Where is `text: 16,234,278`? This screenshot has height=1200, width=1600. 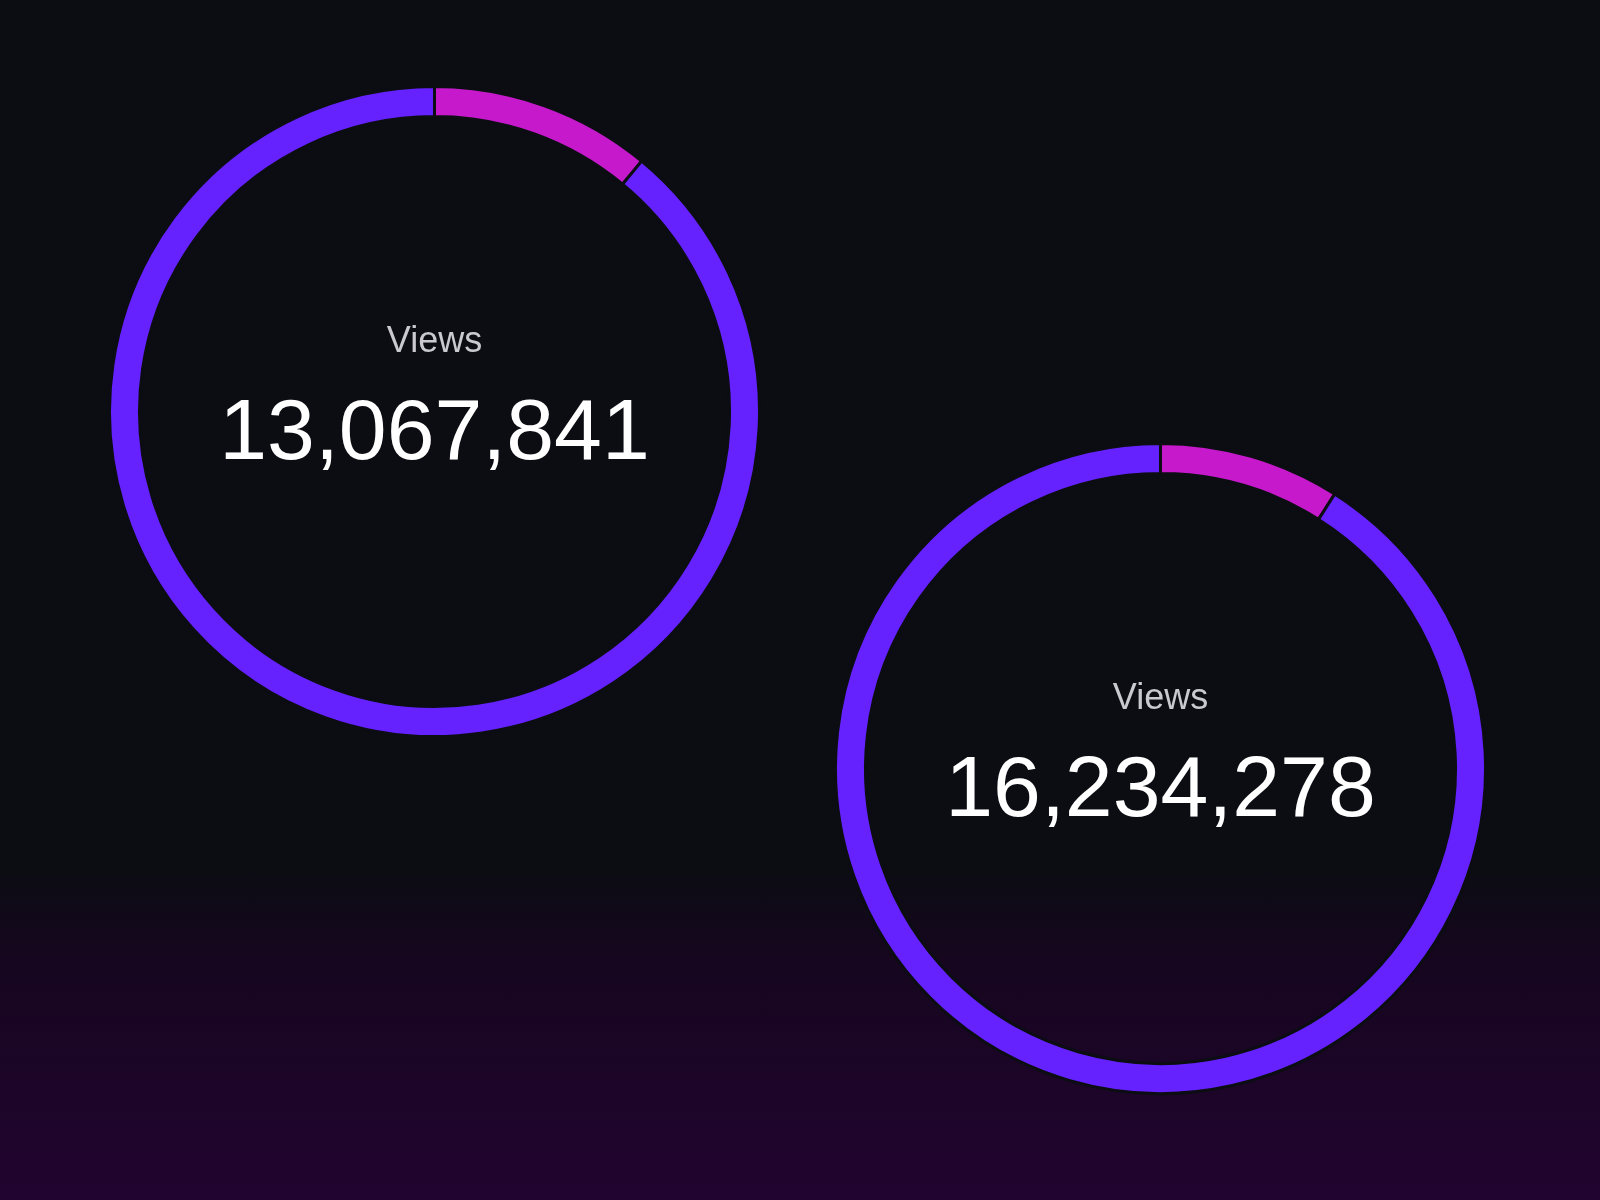 text: 16,234,278 is located at coordinates (1160, 786).